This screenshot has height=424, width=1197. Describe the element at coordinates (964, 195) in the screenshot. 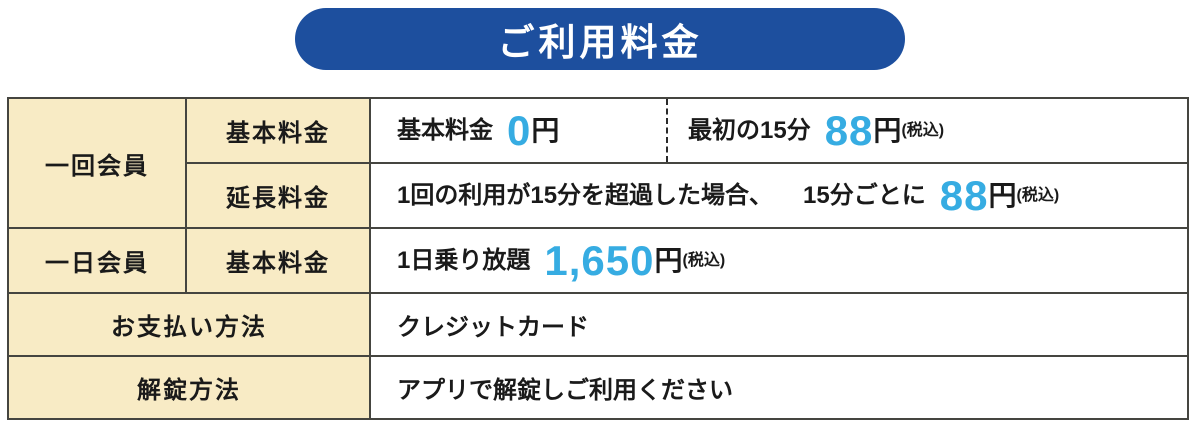

I see `extension-fee-value: 88` at that location.